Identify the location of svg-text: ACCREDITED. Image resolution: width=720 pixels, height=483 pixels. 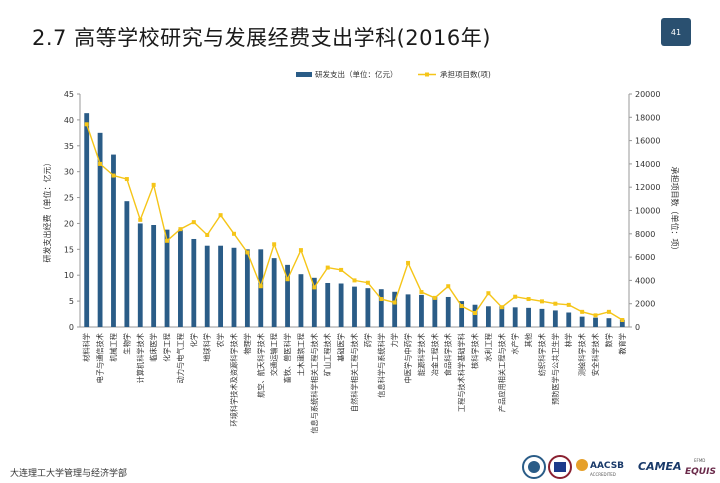
(603, 474).